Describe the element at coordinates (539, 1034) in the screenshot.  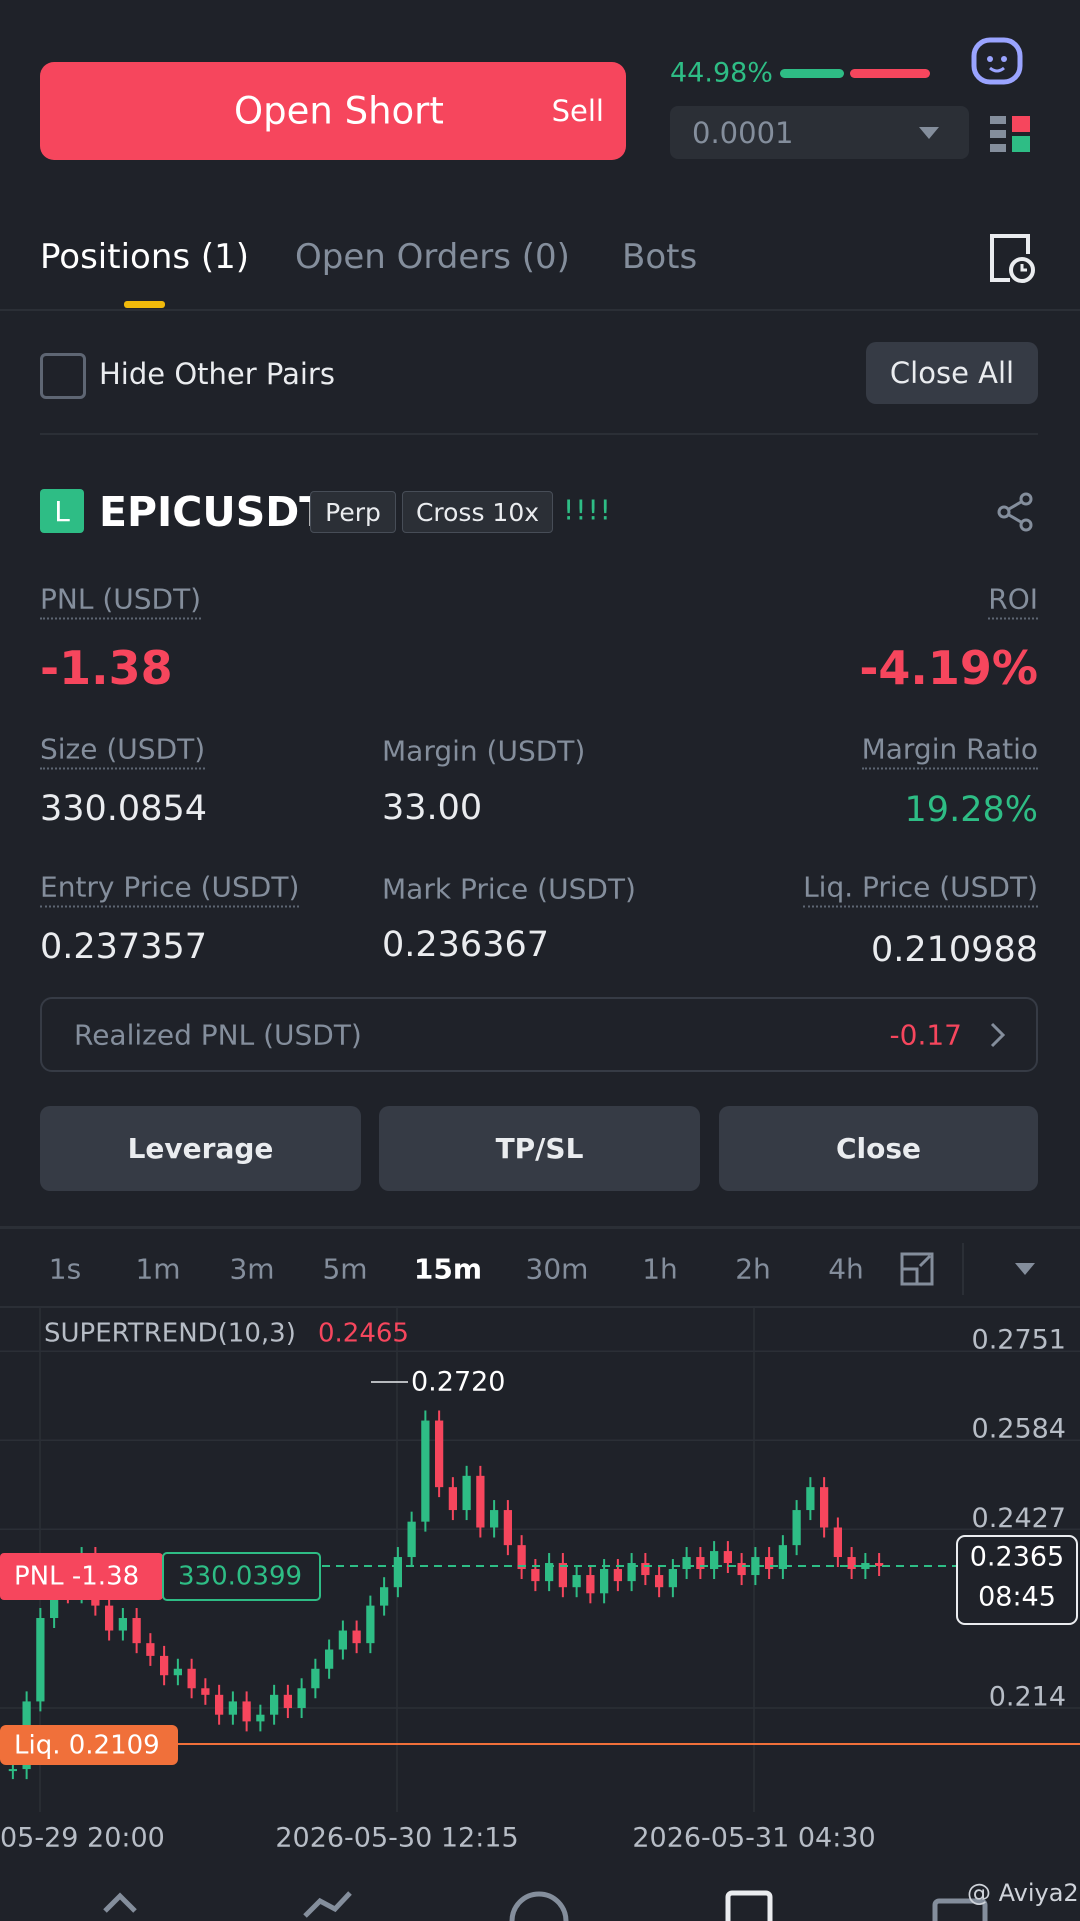
I see `realized-pnl-row: Realized PNL (USDT) -0.17` at that location.